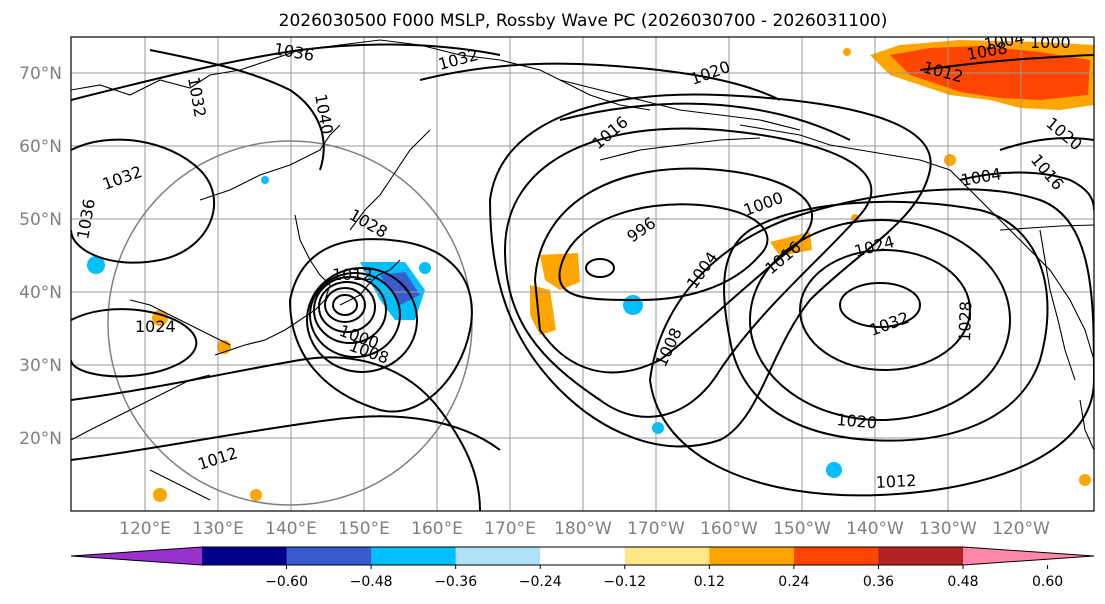 The image size is (1105, 604). Describe the element at coordinates (540, 582) in the screenshot. I see `colorbar-tick-label: −0.24` at that location.